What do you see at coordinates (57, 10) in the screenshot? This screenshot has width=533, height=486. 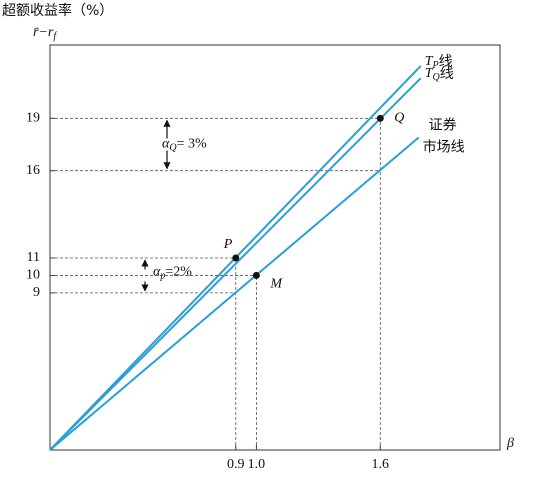 I see `y-axis-label: 超额收益率（%）` at bounding box center [57, 10].